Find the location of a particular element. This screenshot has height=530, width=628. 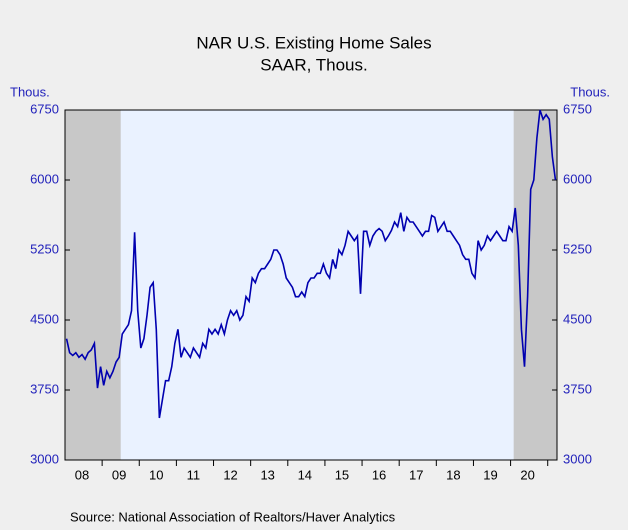

x-tick-label: 09 is located at coordinates (119, 474).